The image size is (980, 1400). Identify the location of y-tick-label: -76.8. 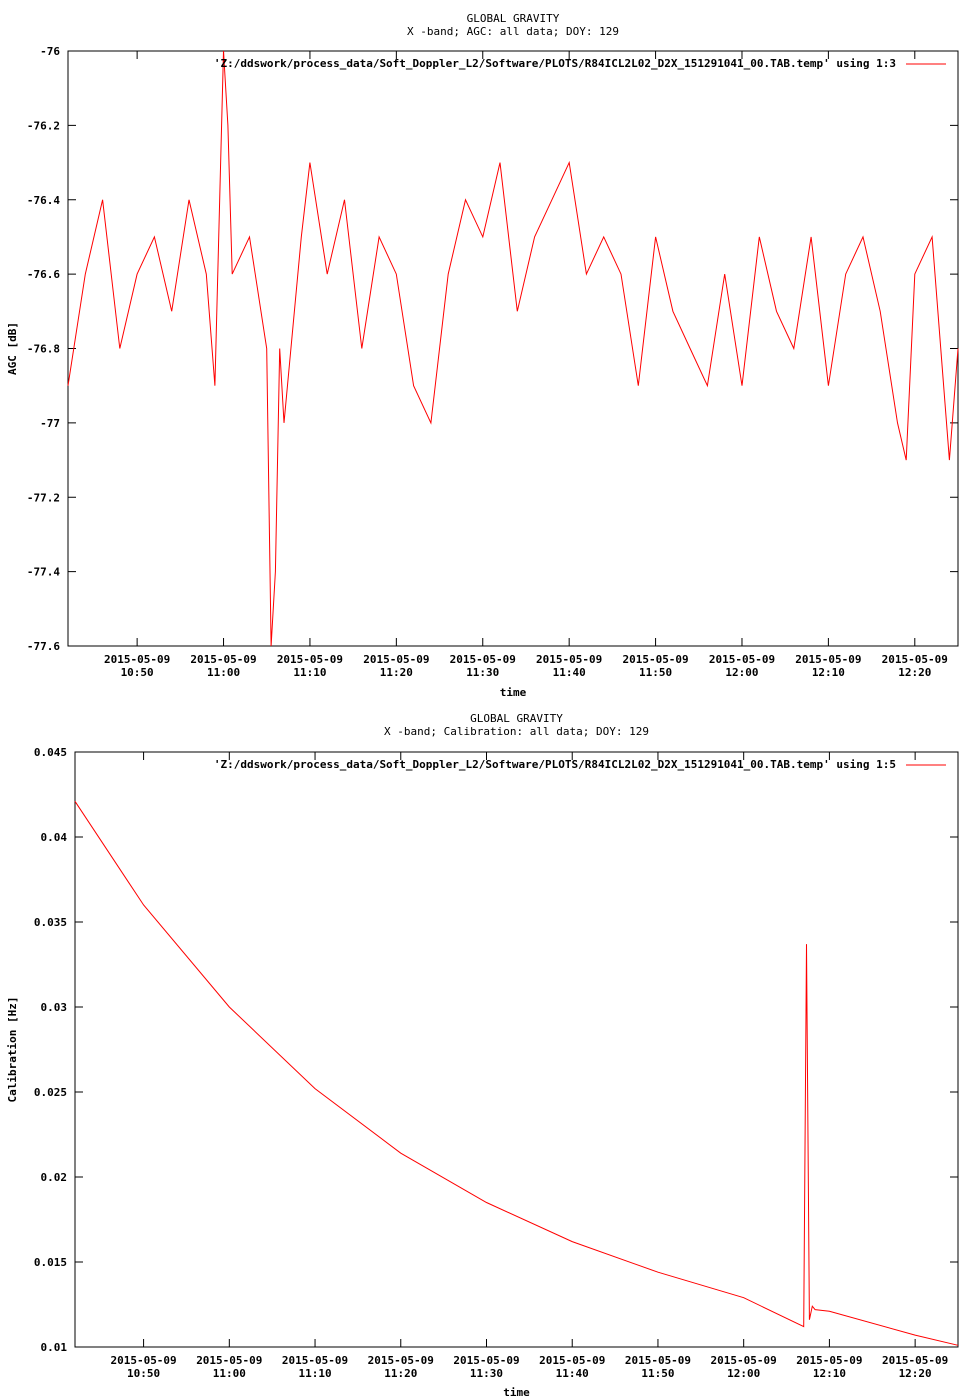
(43, 349).